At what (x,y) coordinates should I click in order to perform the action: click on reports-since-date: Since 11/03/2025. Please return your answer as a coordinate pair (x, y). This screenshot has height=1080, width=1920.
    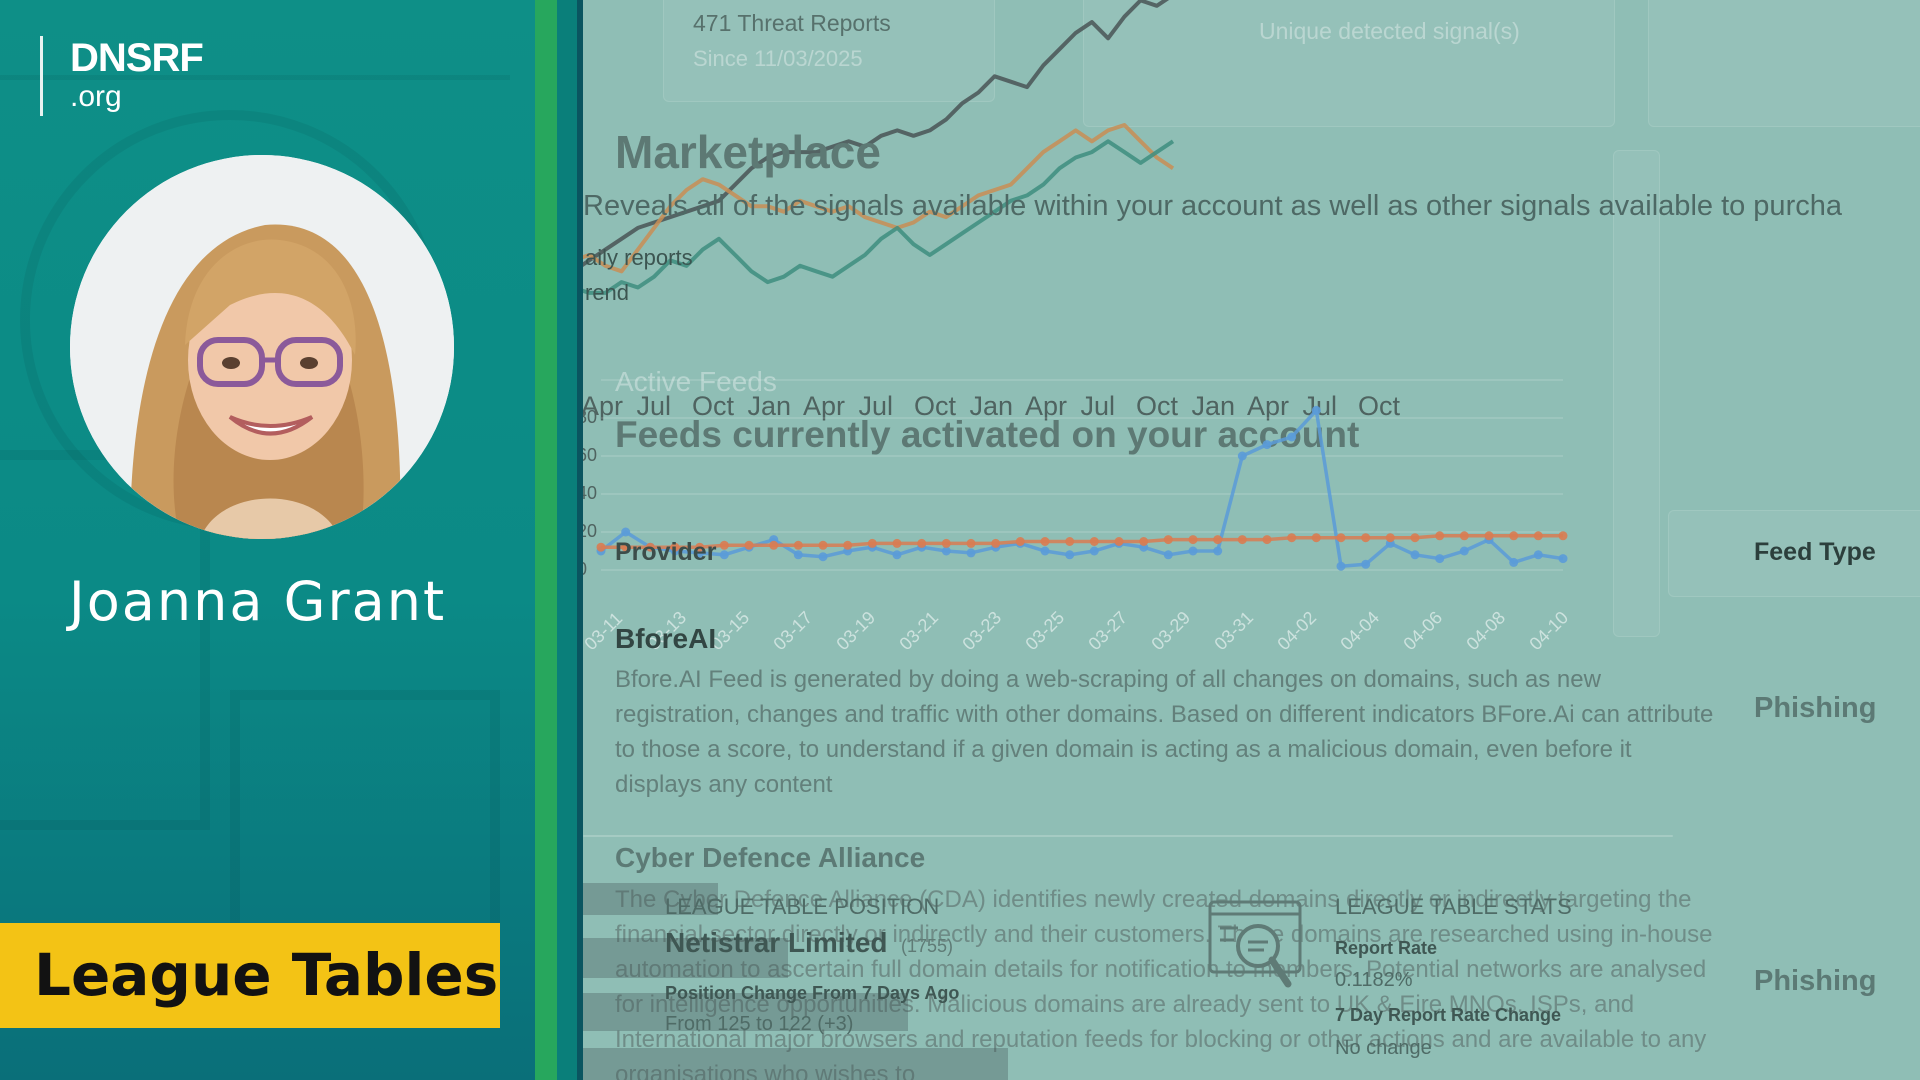
    Looking at the image, I should click on (778, 58).